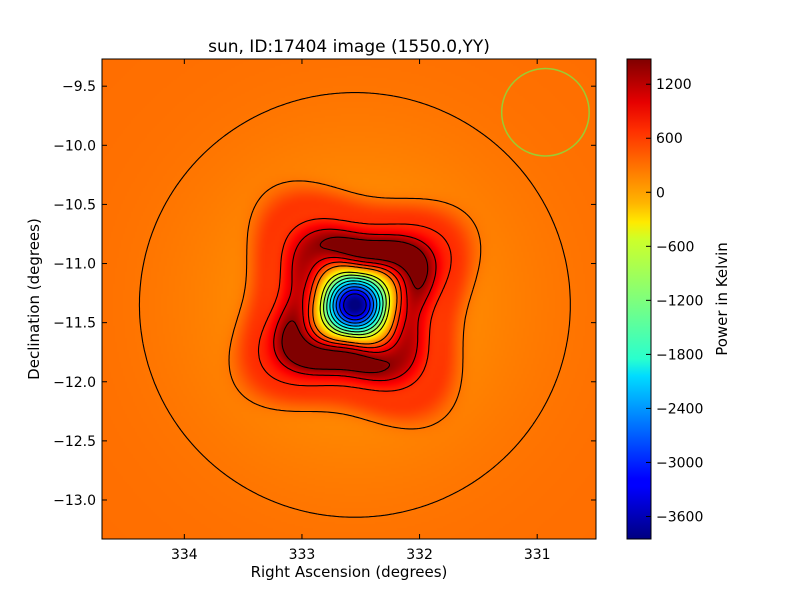 This screenshot has width=800, height=600. I want to click on x-tick-label: 331, so click(537, 555).